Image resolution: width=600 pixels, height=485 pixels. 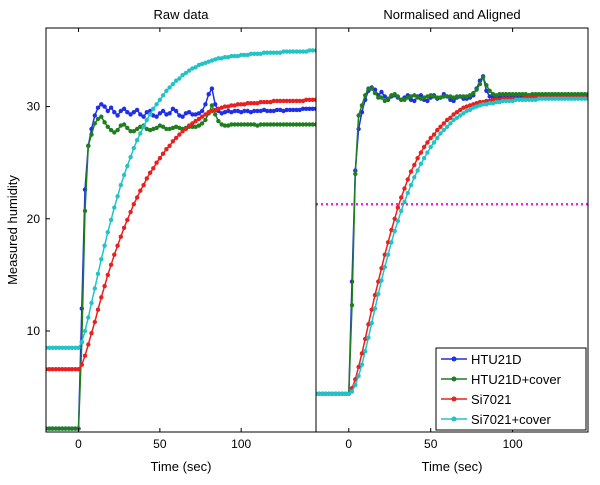 What do you see at coordinates (454, 359) in the screenshot?
I see `legend-marker-htu21d` at bounding box center [454, 359].